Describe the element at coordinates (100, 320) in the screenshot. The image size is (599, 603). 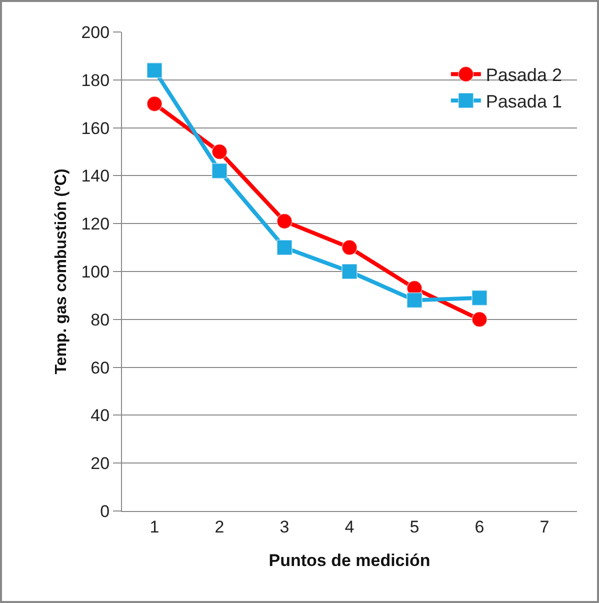
I see `y-tick-label: 80` at that location.